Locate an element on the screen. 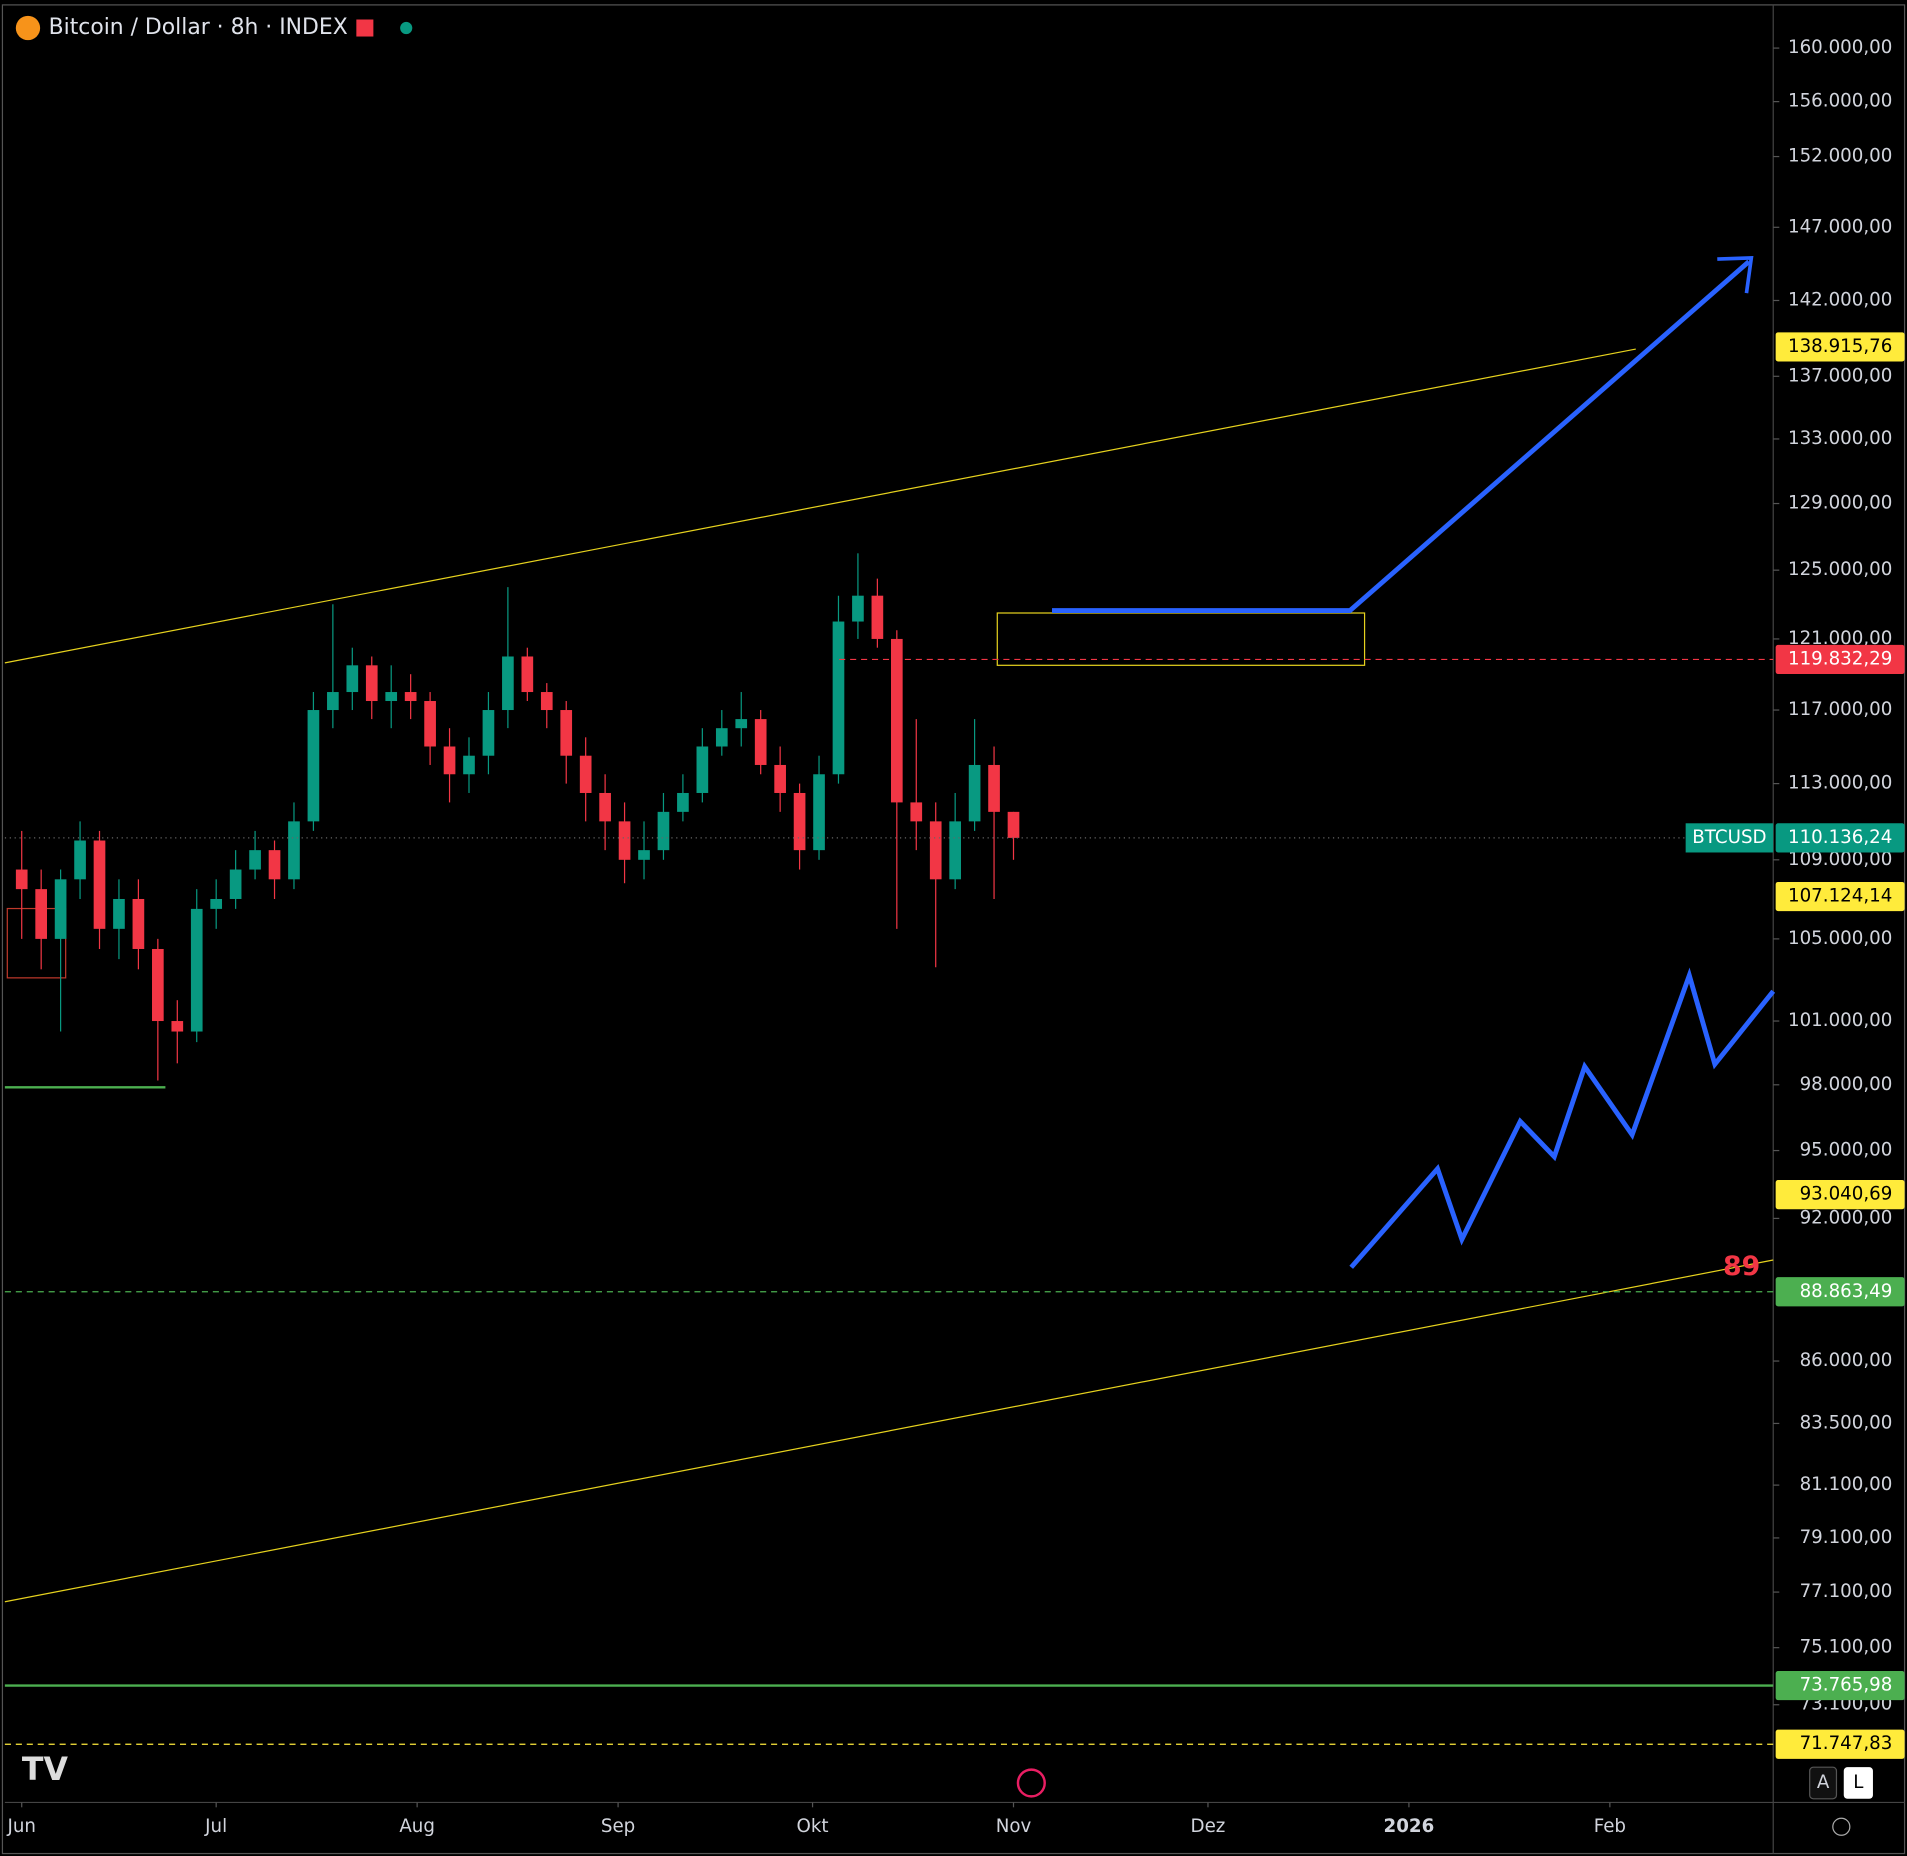 This screenshot has width=1907, height=1856. y-tick-label: 117.000,00 is located at coordinates (1840, 709).